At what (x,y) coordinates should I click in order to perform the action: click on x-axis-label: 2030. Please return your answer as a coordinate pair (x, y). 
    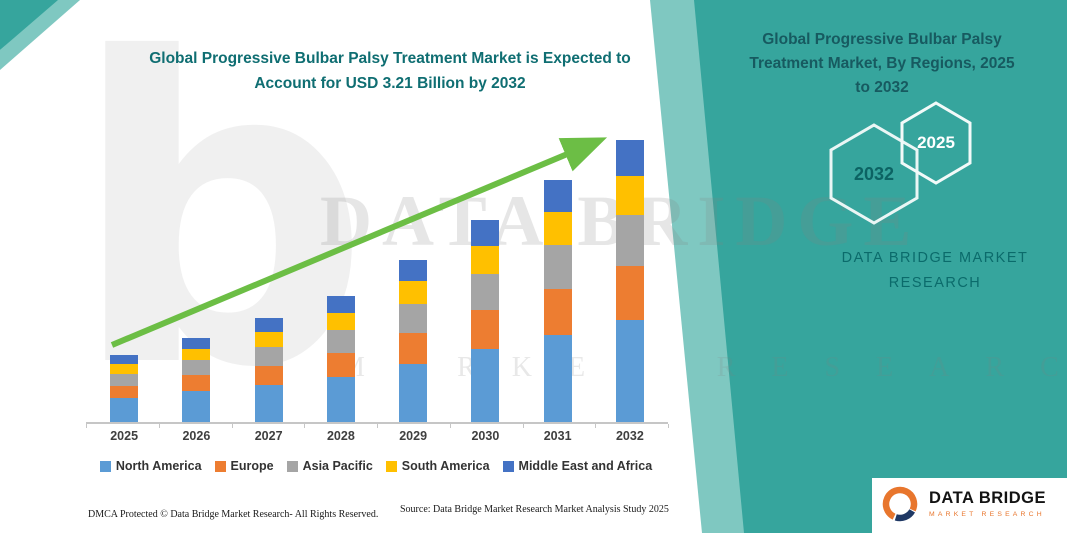
    Looking at the image, I should click on (485, 436).